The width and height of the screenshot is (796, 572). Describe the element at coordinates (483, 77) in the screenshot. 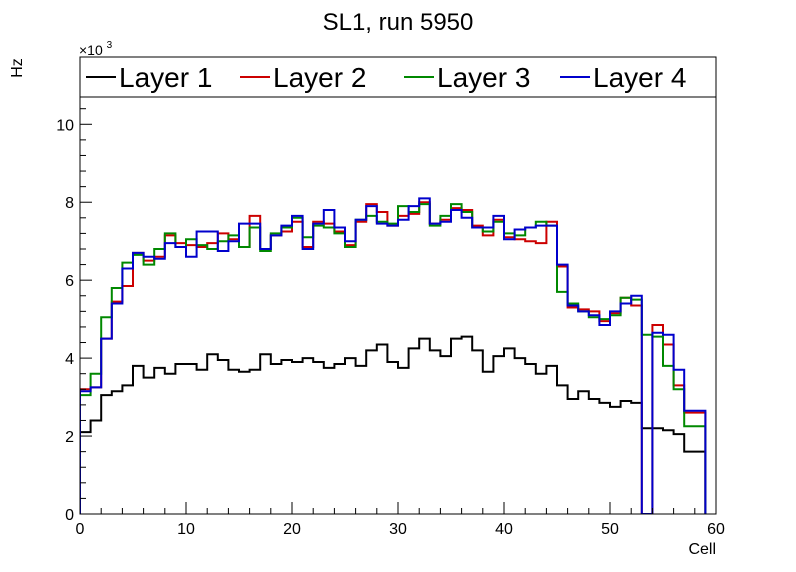

I see `legend-label-layer-3: Layer 3` at that location.